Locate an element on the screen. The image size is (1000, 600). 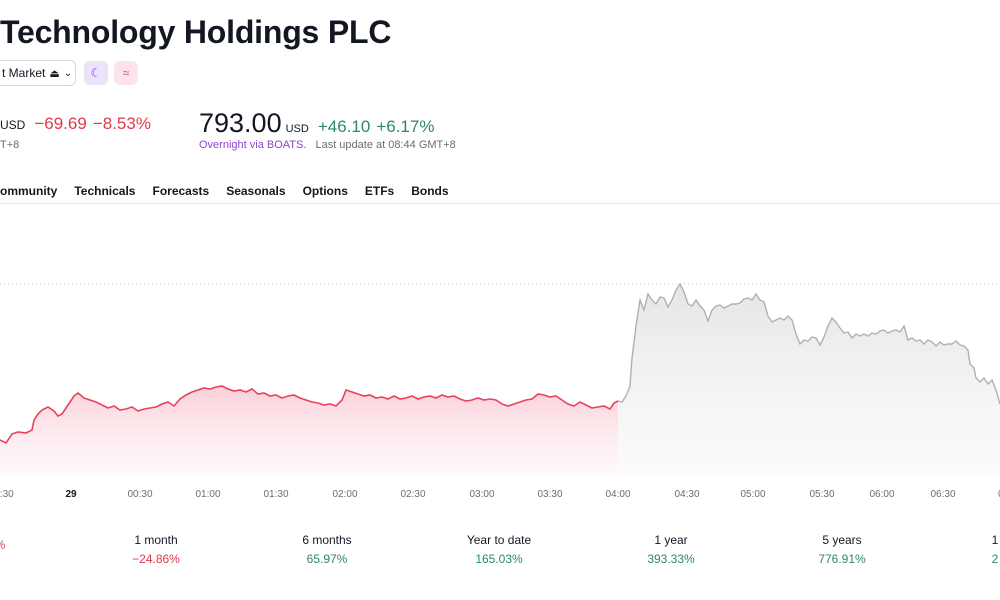
regular-session-area is located at coordinates (309, 431).